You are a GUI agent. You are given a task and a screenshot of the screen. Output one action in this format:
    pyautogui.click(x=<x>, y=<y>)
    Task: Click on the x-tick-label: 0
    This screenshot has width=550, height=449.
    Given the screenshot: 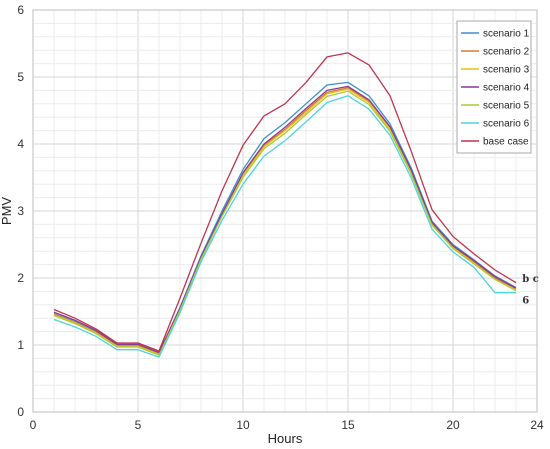 What is the action you would take?
    pyautogui.click(x=33, y=425)
    